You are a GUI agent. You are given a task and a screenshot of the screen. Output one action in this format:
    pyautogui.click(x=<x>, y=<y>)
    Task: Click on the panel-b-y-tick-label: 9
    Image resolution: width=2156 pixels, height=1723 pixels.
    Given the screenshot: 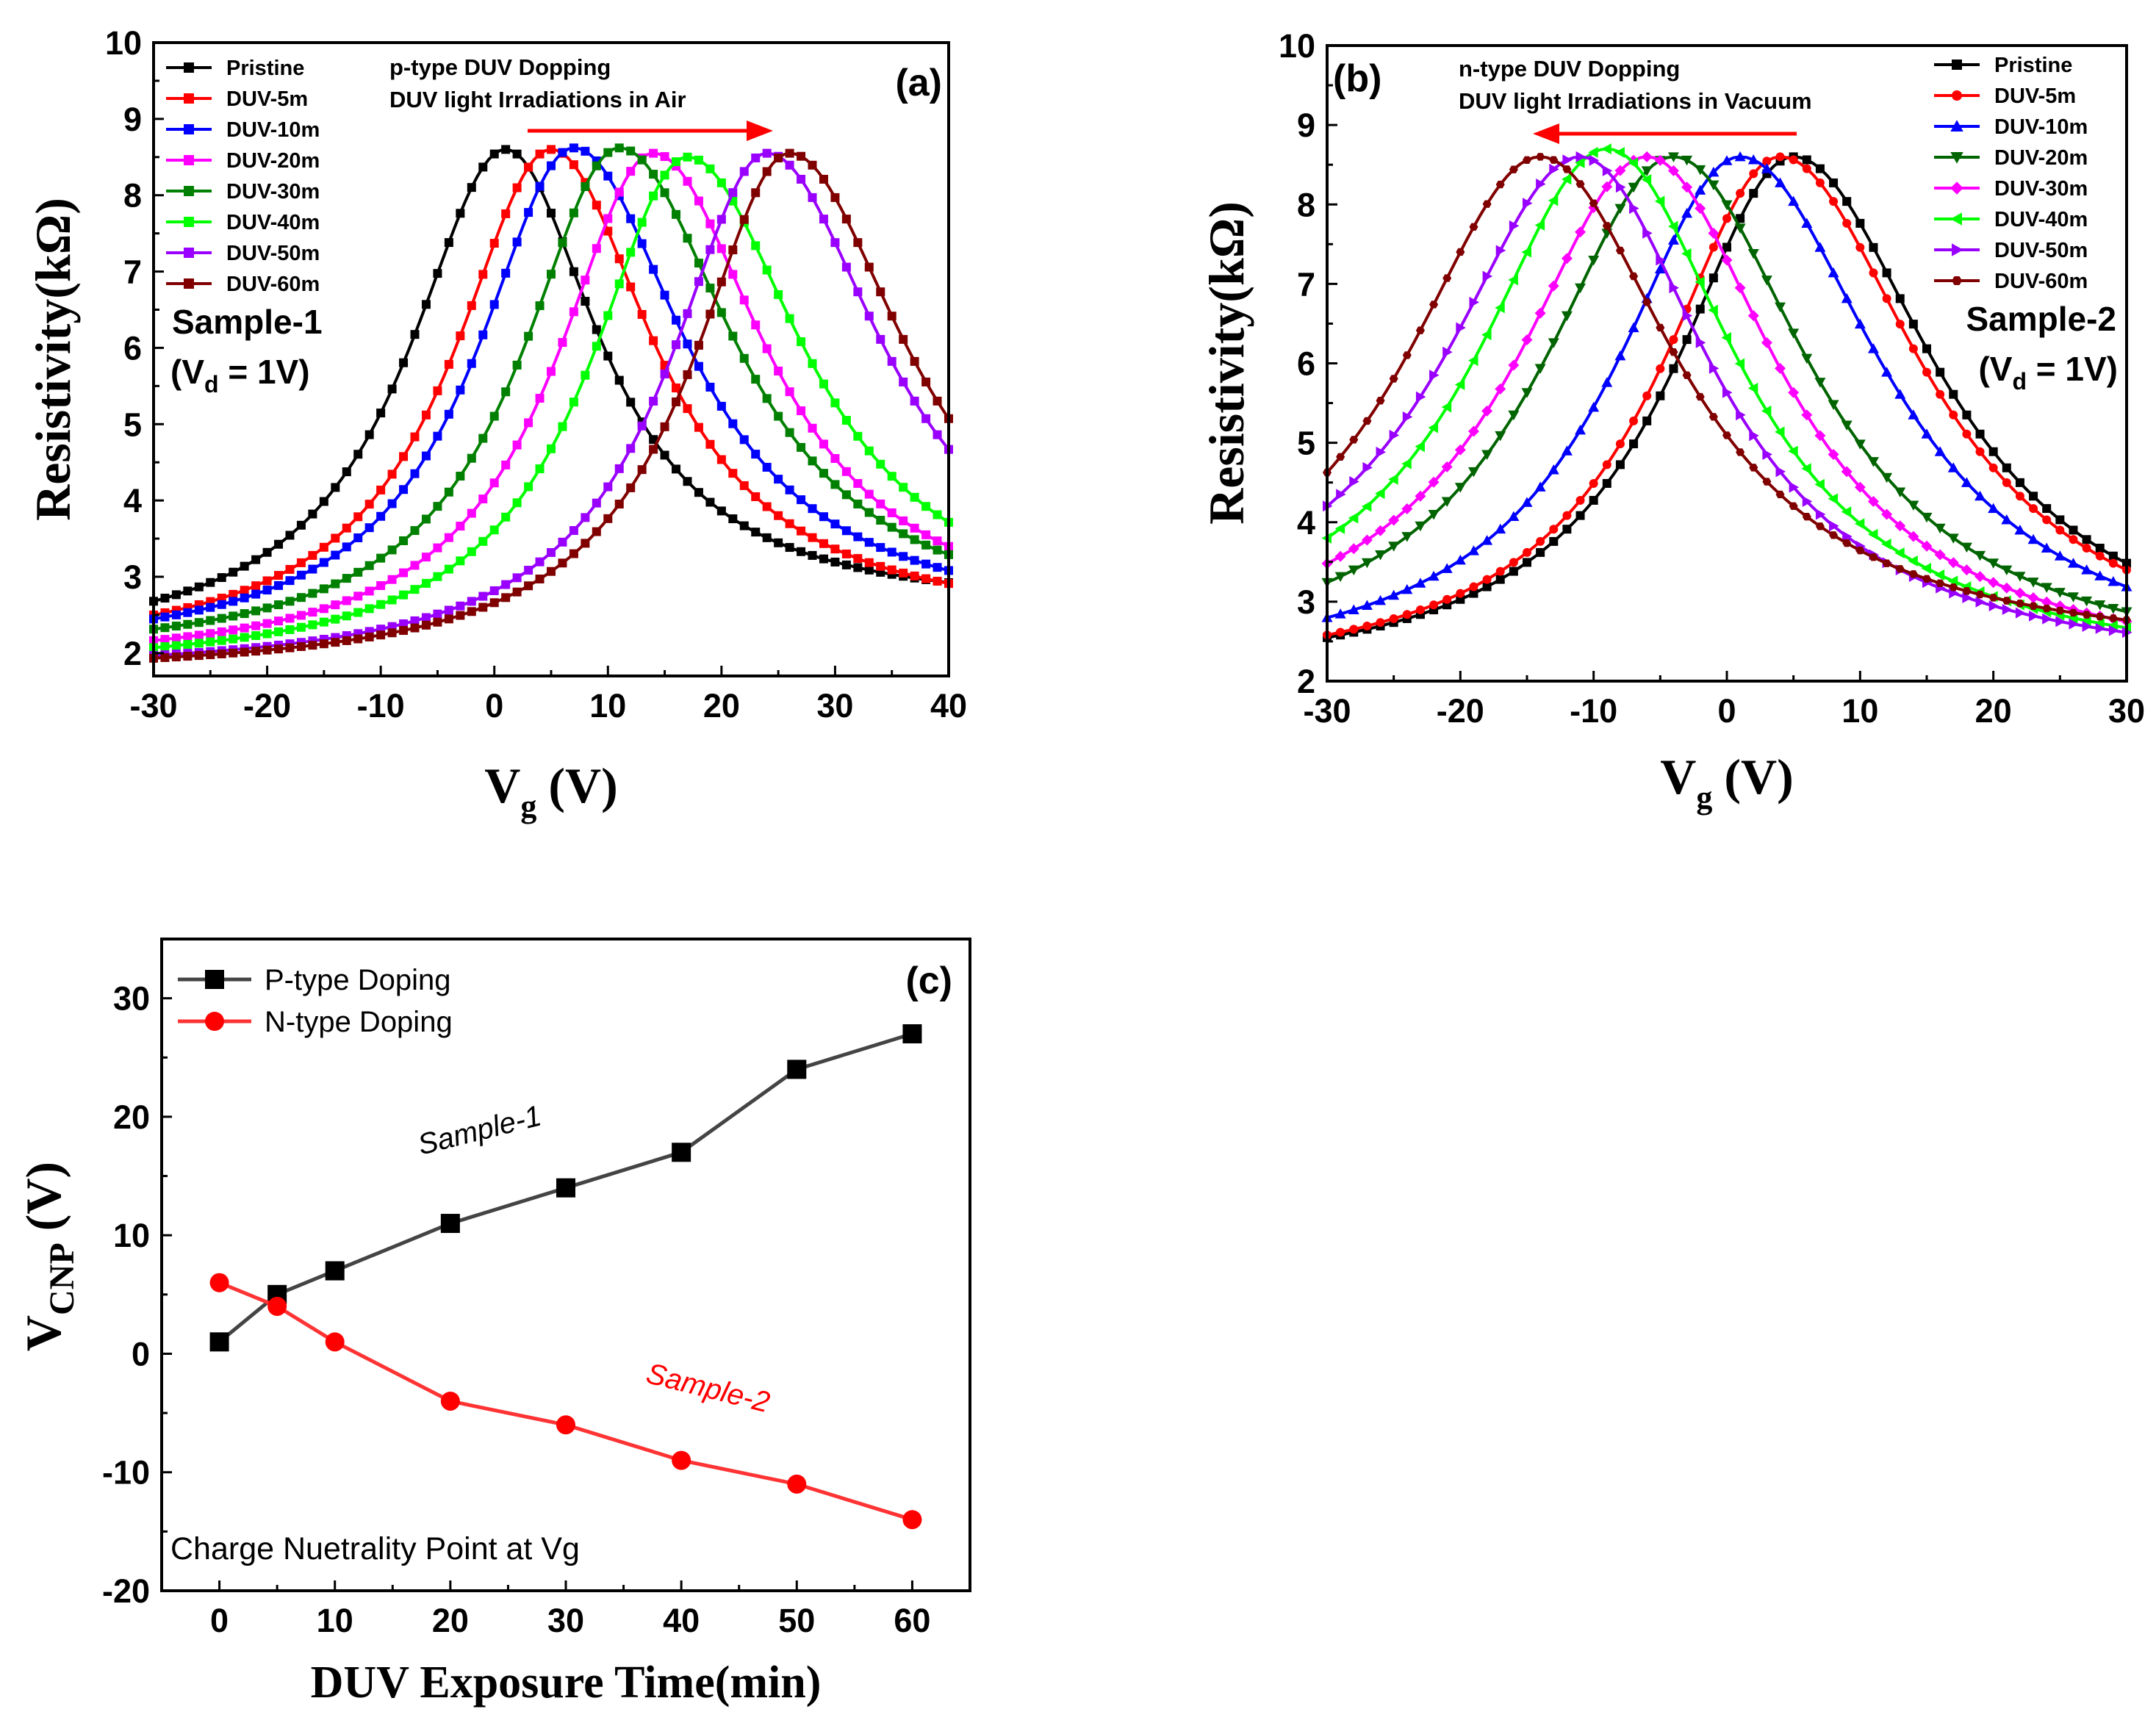 What is the action you would take?
    pyautogui.click(x=1306, y=126)
    